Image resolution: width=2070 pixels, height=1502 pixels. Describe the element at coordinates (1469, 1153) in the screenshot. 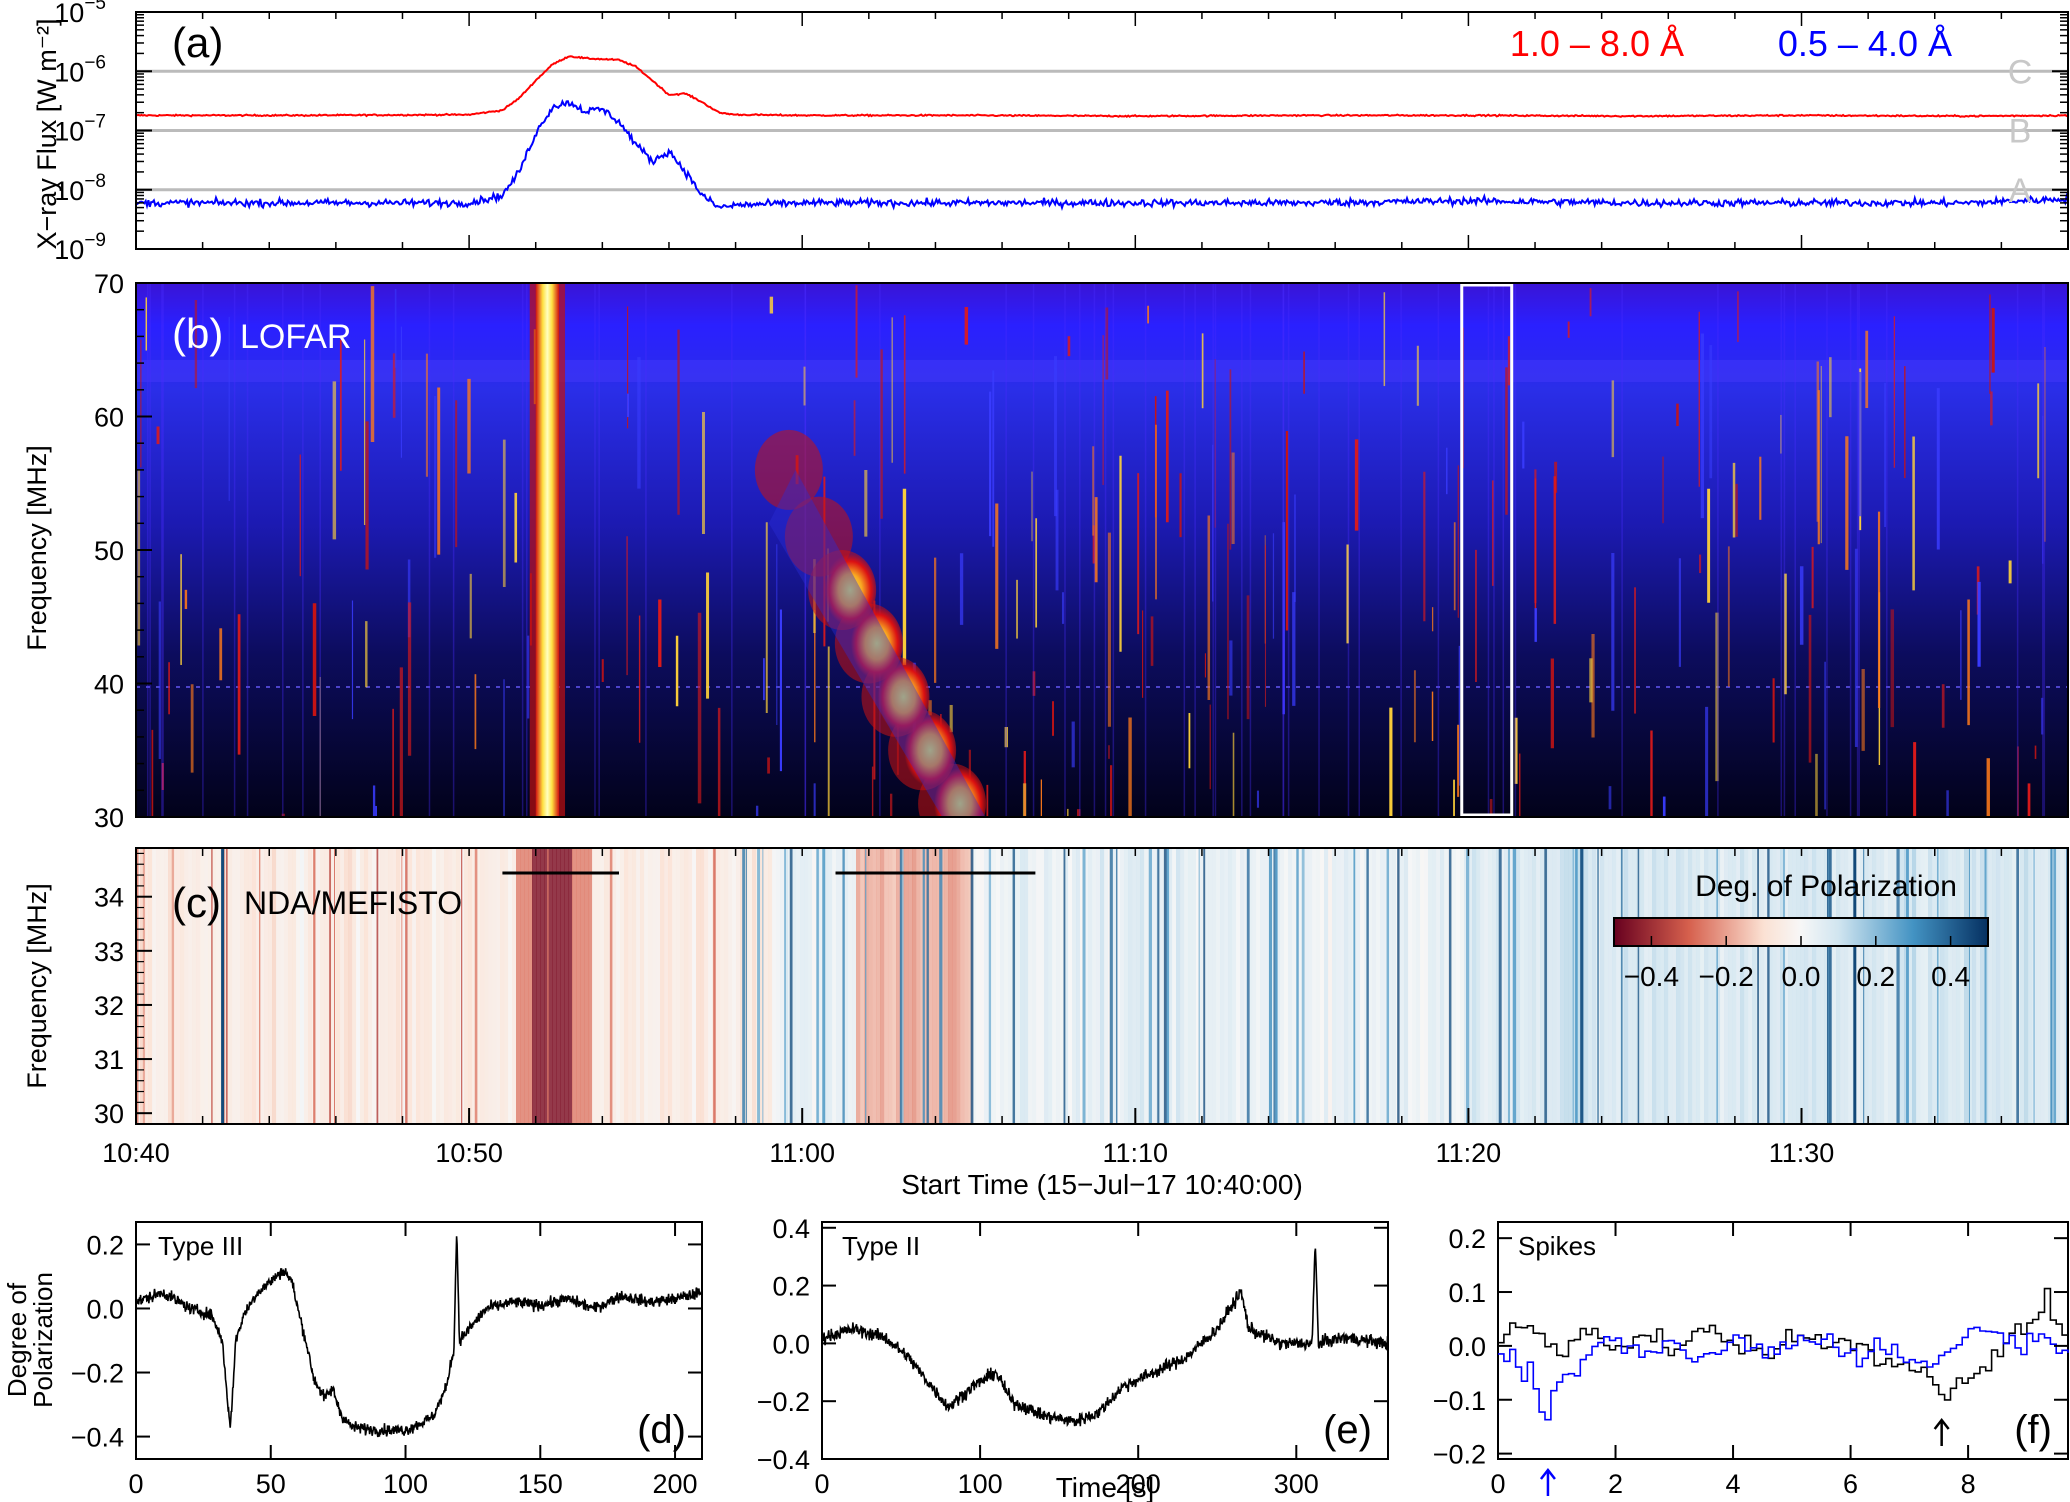

I see `time-tick-label: 11:20` at that location.